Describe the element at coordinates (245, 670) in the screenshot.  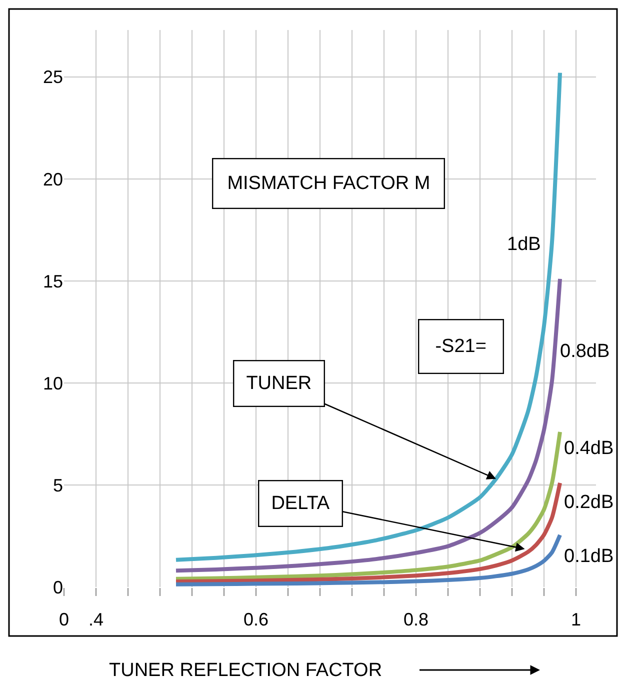
I see `x-axis-title: TUNER REFLECTION FACTOR` at that location.